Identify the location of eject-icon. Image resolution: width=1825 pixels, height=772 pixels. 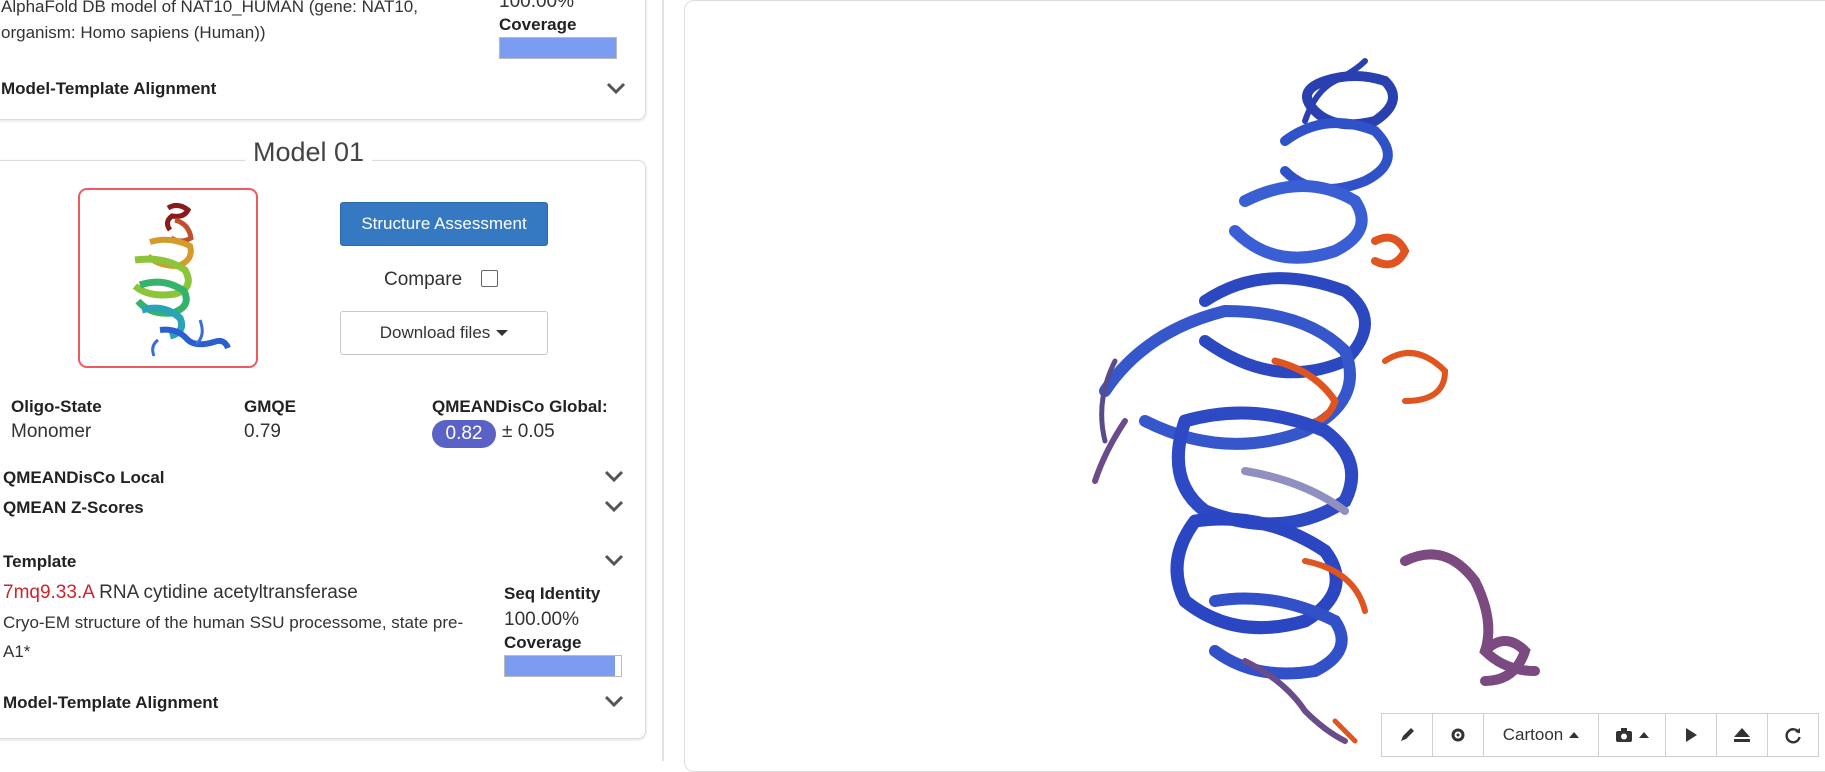
(1742, 735).